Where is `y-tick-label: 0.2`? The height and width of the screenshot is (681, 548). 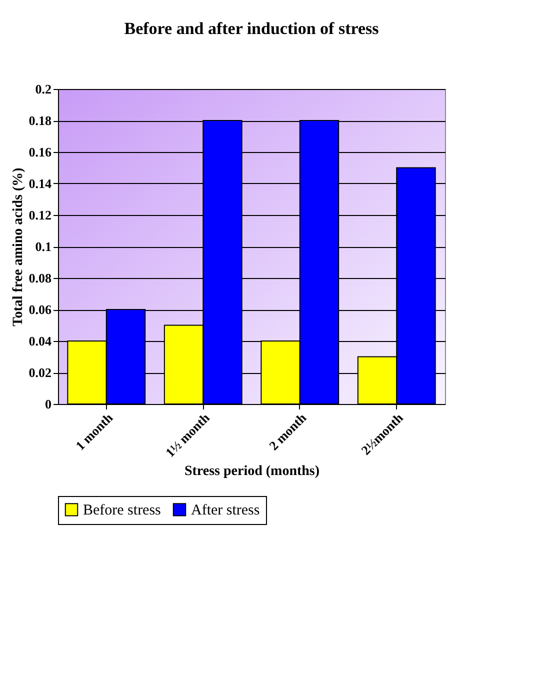
y-tick-label: 0.2 is located at coordinates (43, 89).